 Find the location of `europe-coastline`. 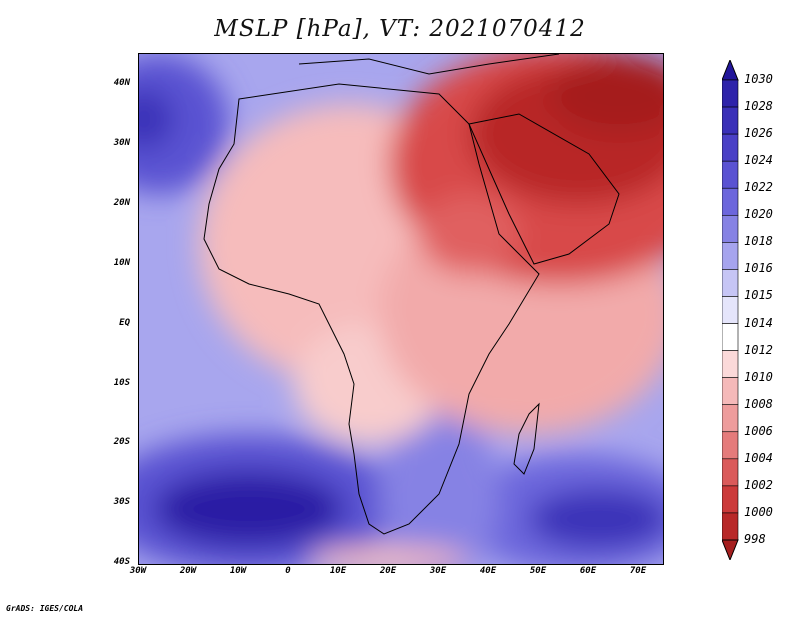

europe-coastline is located at coordinates (429, 64).